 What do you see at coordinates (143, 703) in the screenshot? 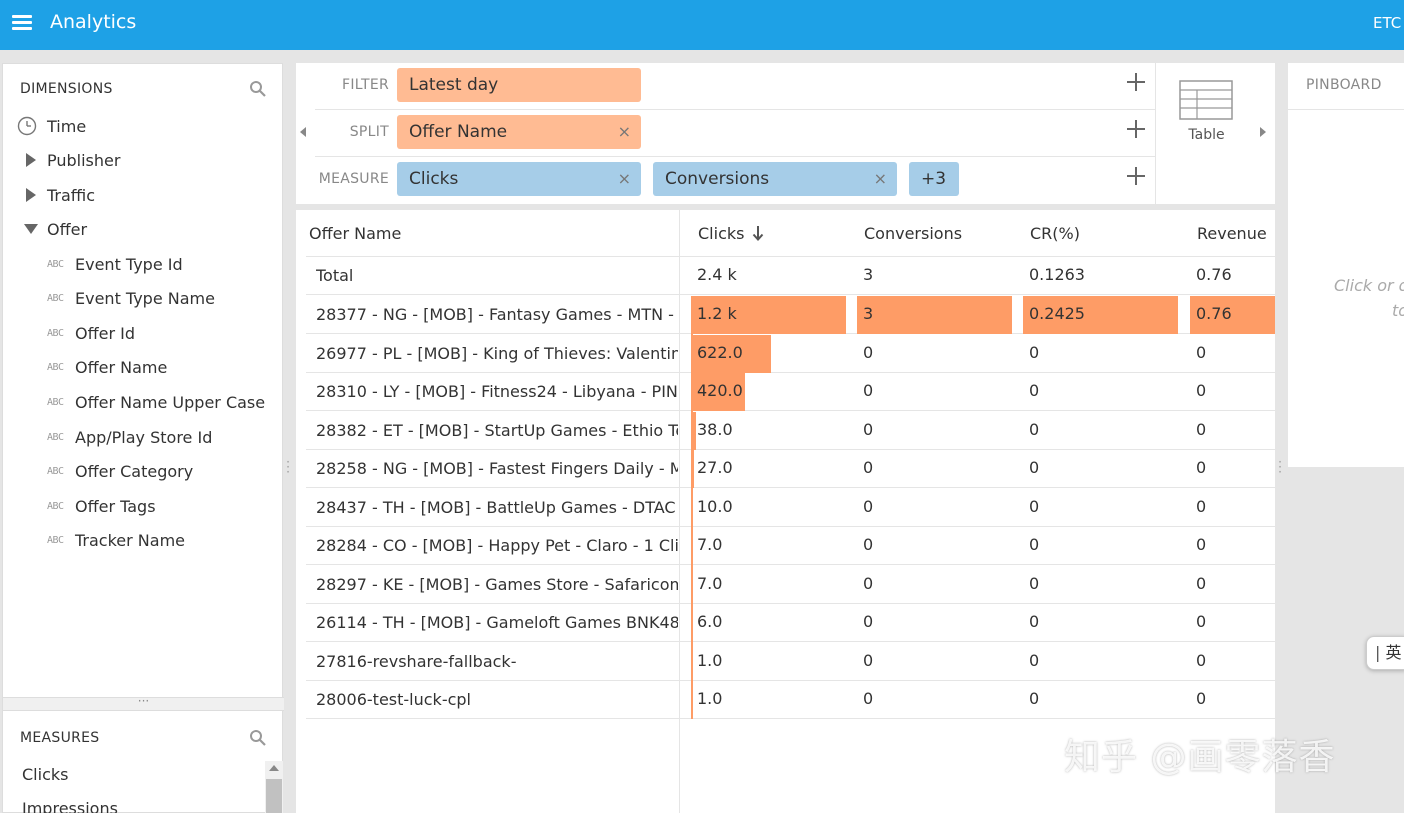
I see `panel-resize-handle: ···` at bounding box center [143, 703].